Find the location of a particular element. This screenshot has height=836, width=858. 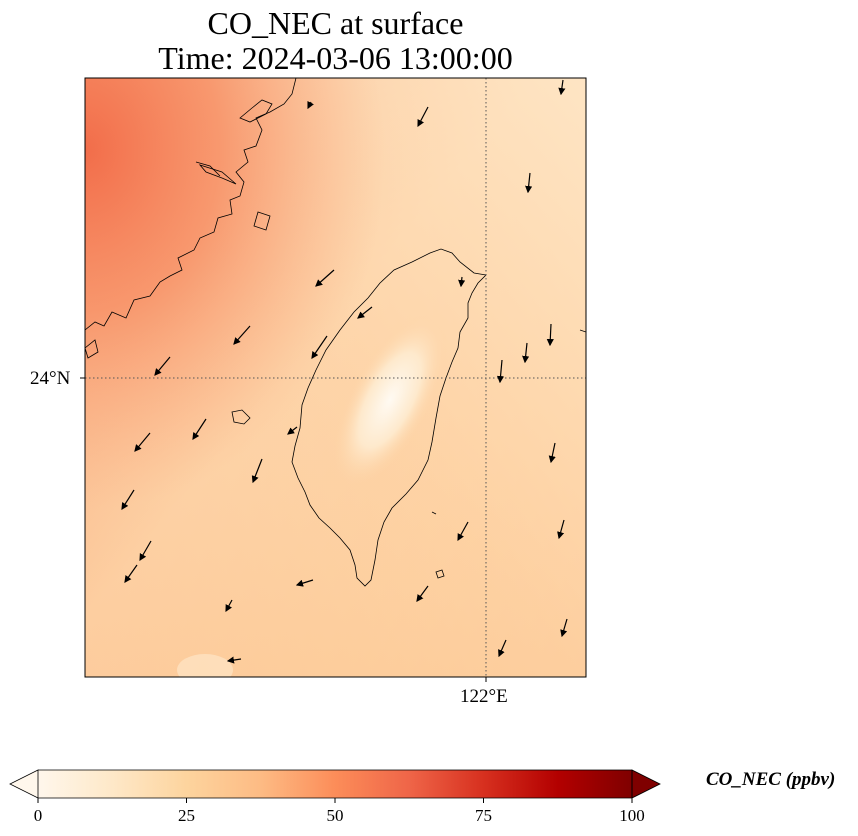

colorbar-tick-50: 50 is located at coordinates (335, 815).